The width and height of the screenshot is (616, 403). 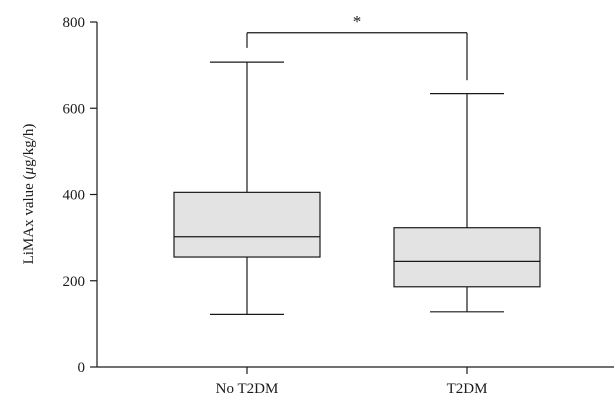 What do you see at coordinates (467, 202) in the screenshot?
I see `box-group` at bounding box center [467, 202].